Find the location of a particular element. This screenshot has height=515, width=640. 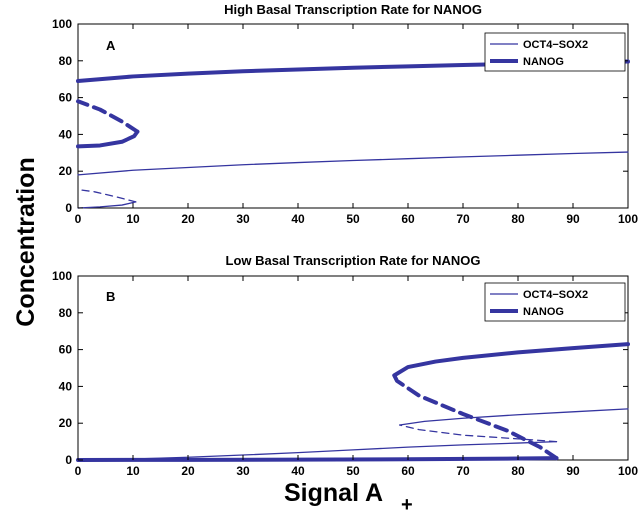

panel-b-label: B is located at coordinates (110, 296).